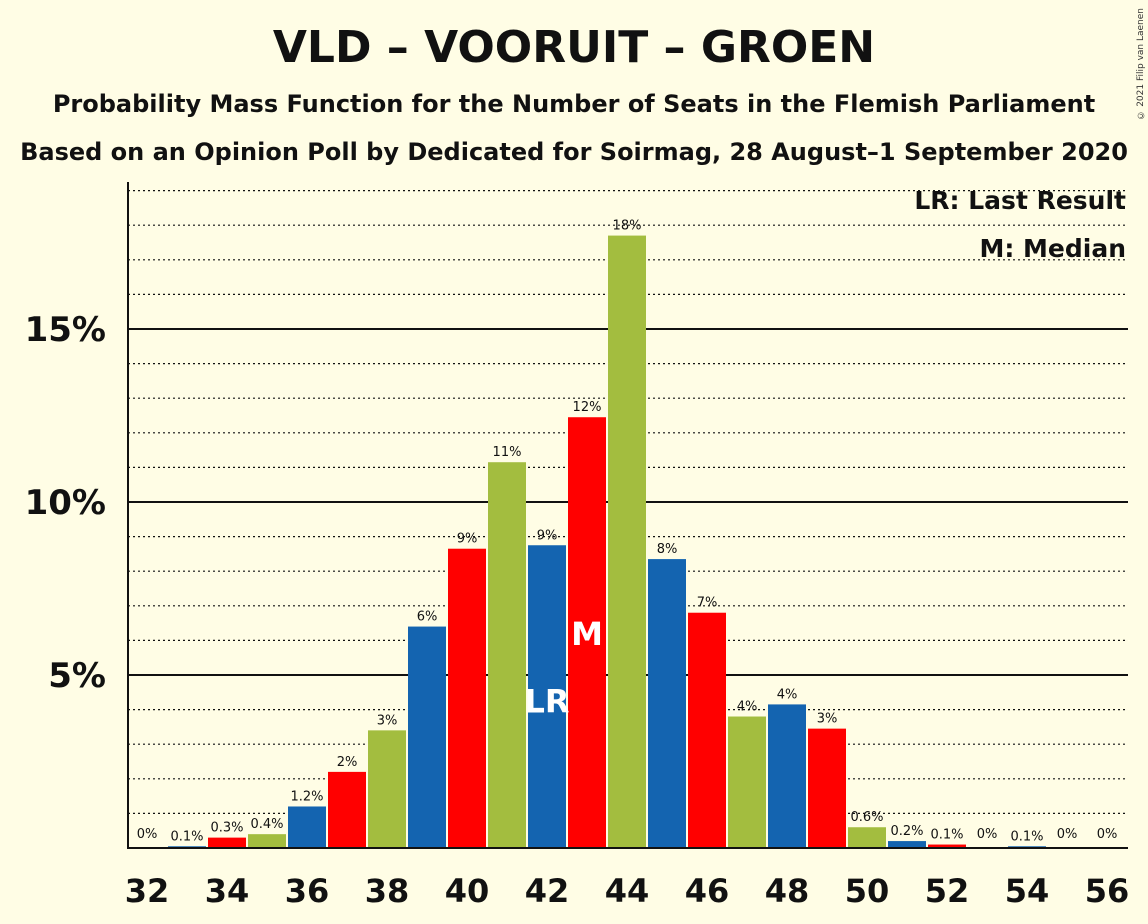  I want to click on chart-title: VLD – VOORUIT – GROEN, so click(574, 47).